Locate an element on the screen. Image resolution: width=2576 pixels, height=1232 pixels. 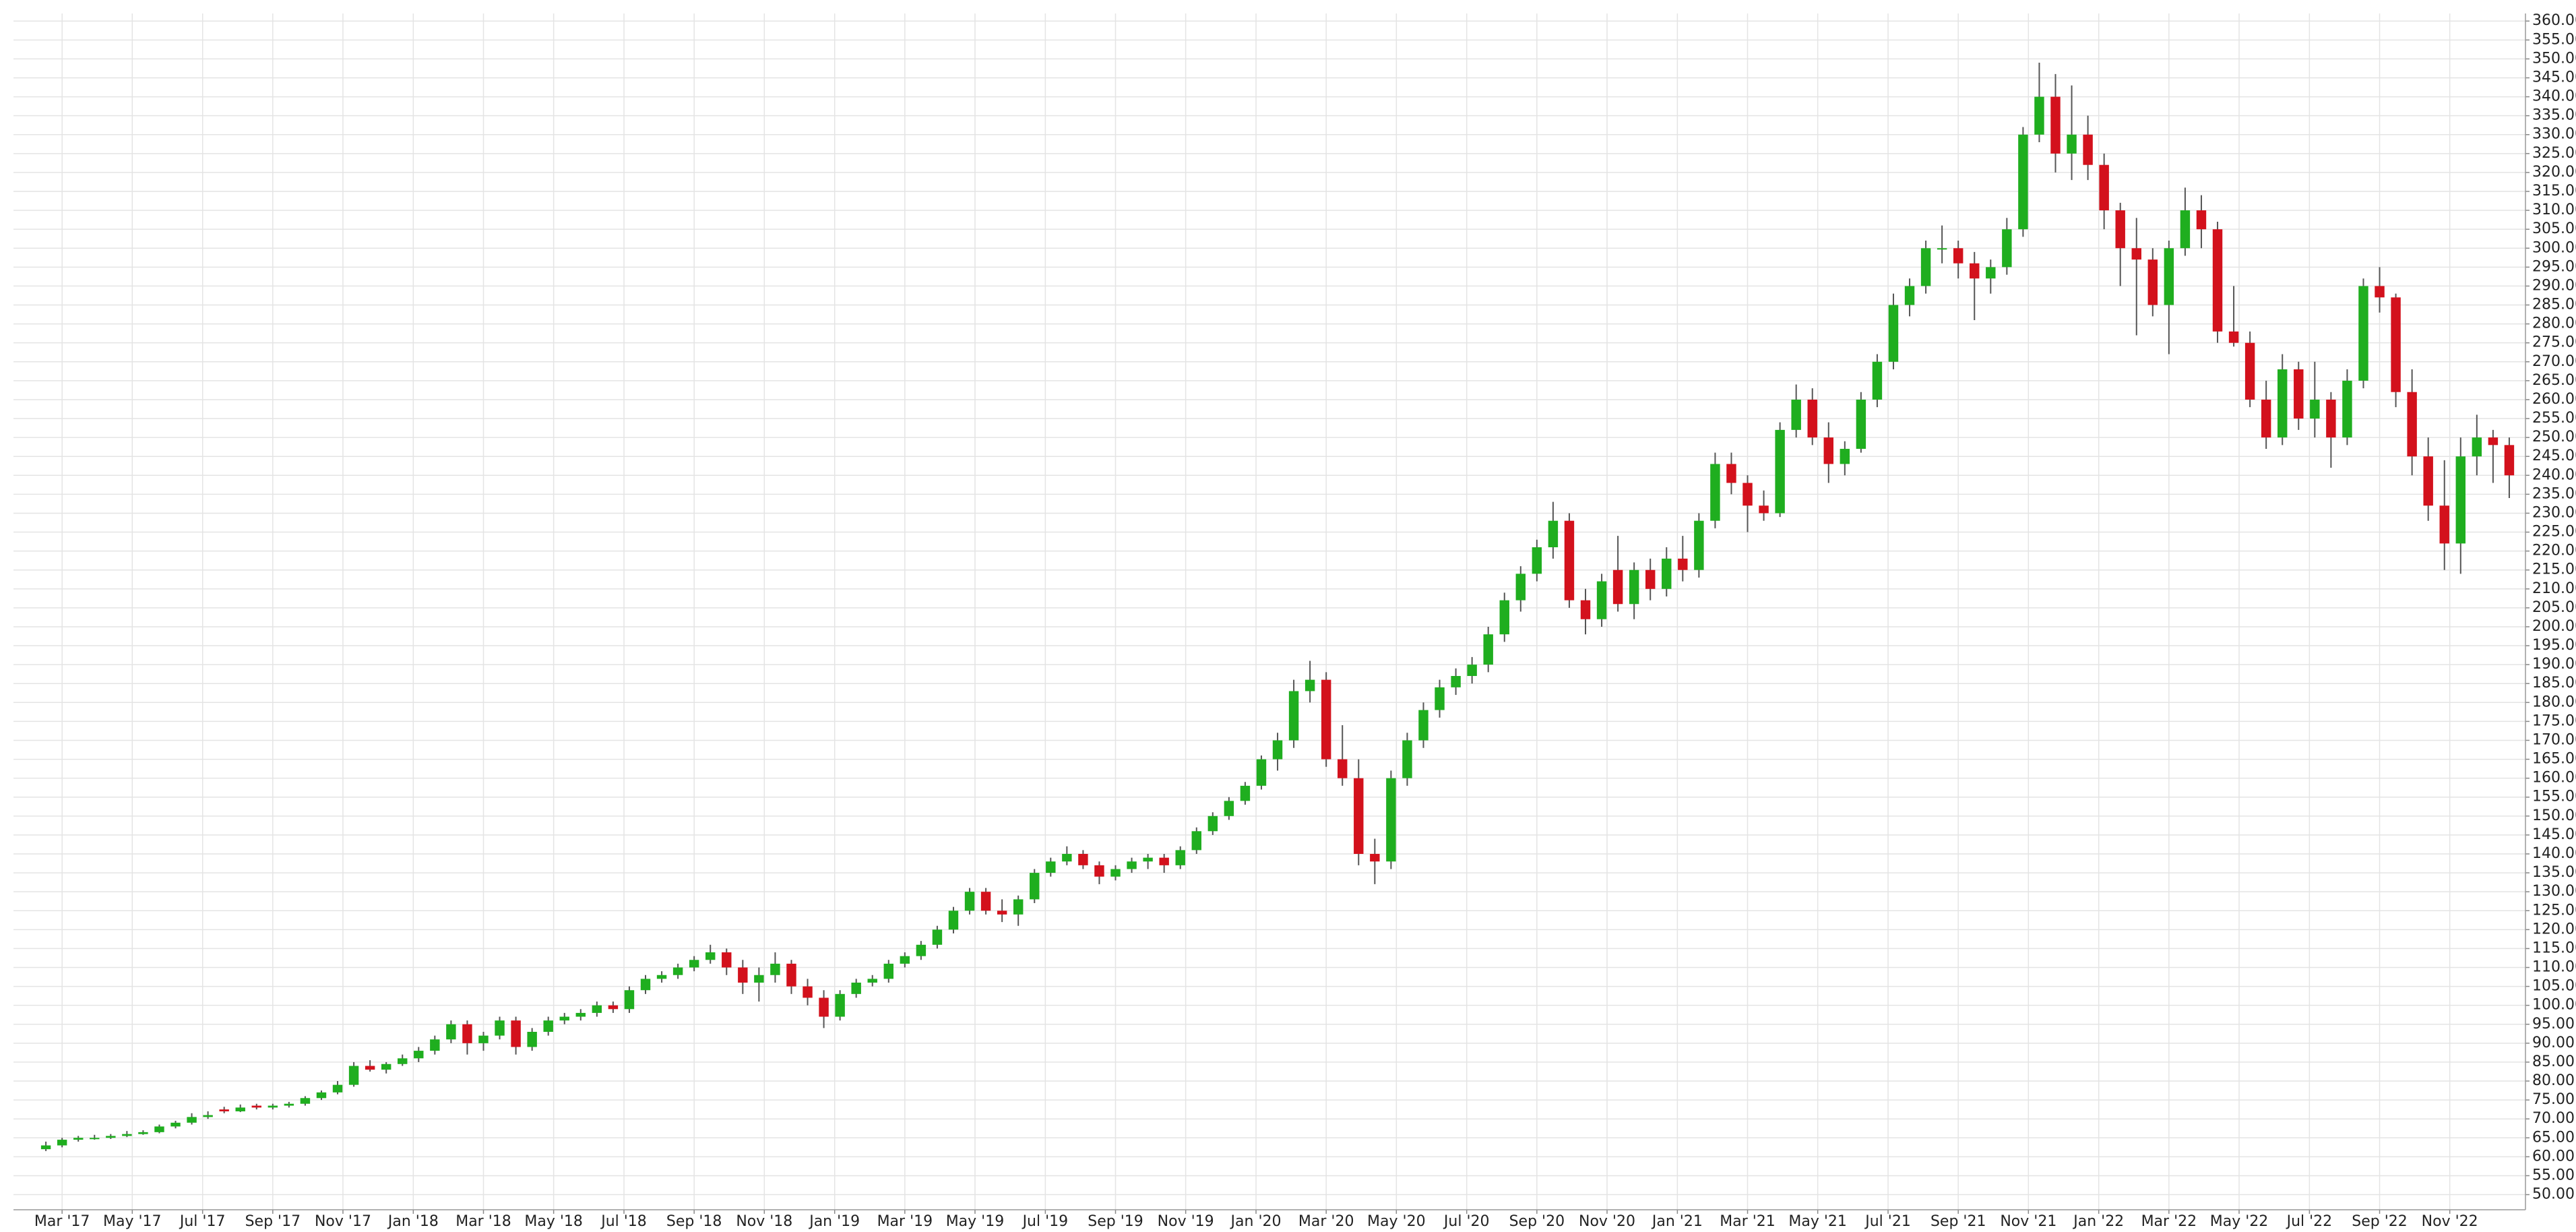
y-tick-label: 85.00 is located at coordinates (2553, 1062).